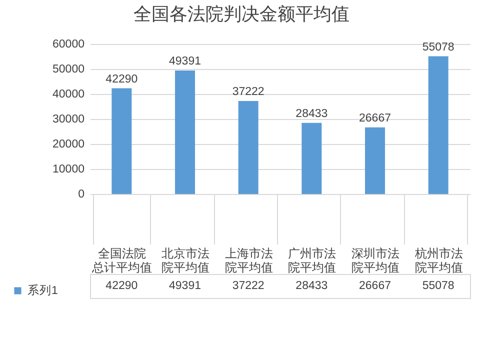  I want to click on data-label: 37222, so click(248, 286).